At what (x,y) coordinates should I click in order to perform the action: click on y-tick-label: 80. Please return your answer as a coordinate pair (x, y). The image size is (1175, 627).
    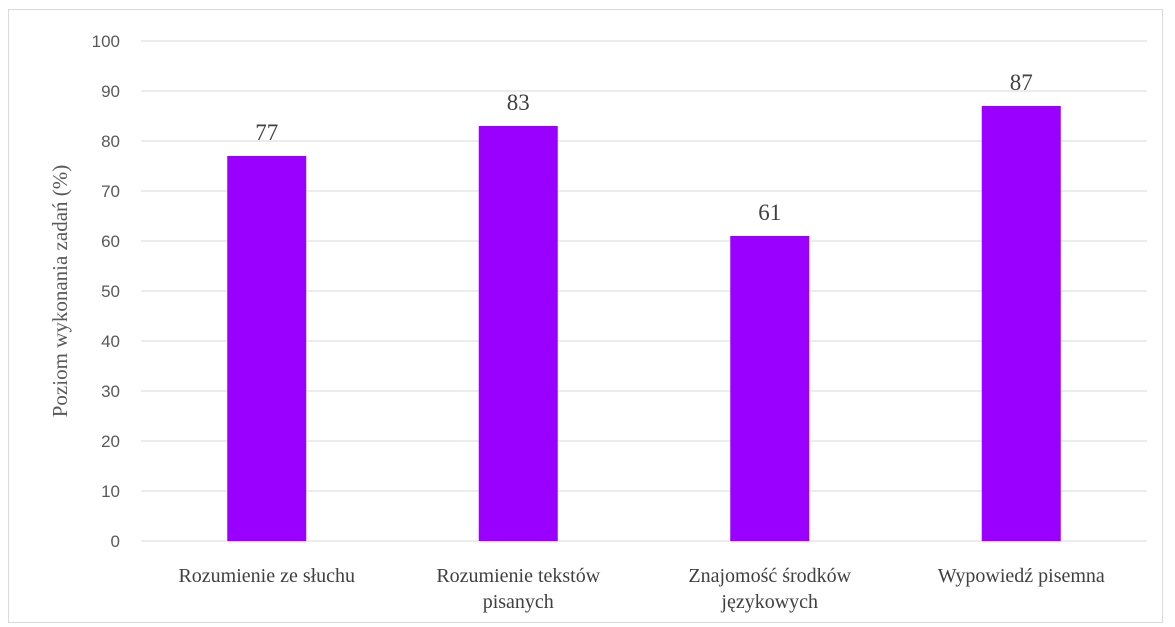
    Looking at the image, I should click on (110, 141).